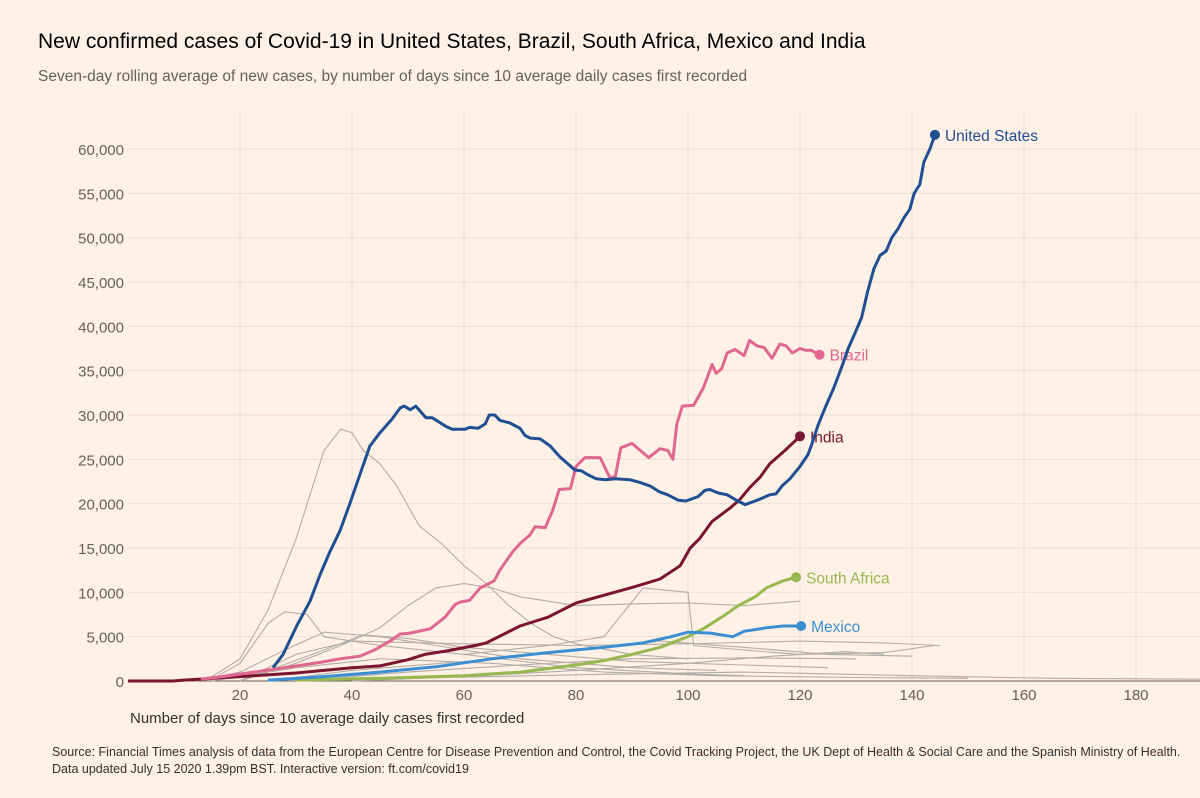  Describe the element at coordinates (849, 356) in the screenshot. I see `series-label-brazil: Brazil` at that location.